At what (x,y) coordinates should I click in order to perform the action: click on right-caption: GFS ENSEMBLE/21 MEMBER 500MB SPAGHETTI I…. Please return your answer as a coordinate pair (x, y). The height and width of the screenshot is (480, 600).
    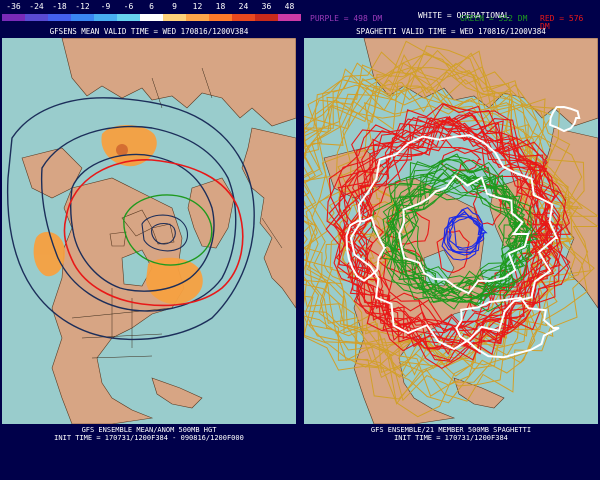
    Looking at the image, I should click on (451, 434).